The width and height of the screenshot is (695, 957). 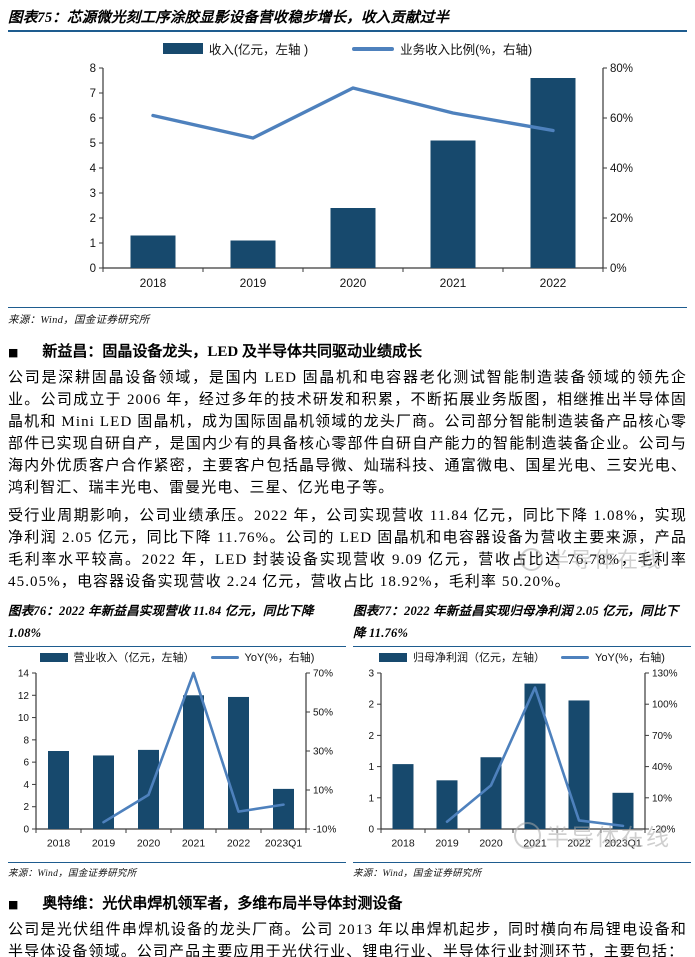 What do you see at coordinates (24, 696) in the screenshot?
I see `left-axis-label: 12` at bounding box center [24, 696].